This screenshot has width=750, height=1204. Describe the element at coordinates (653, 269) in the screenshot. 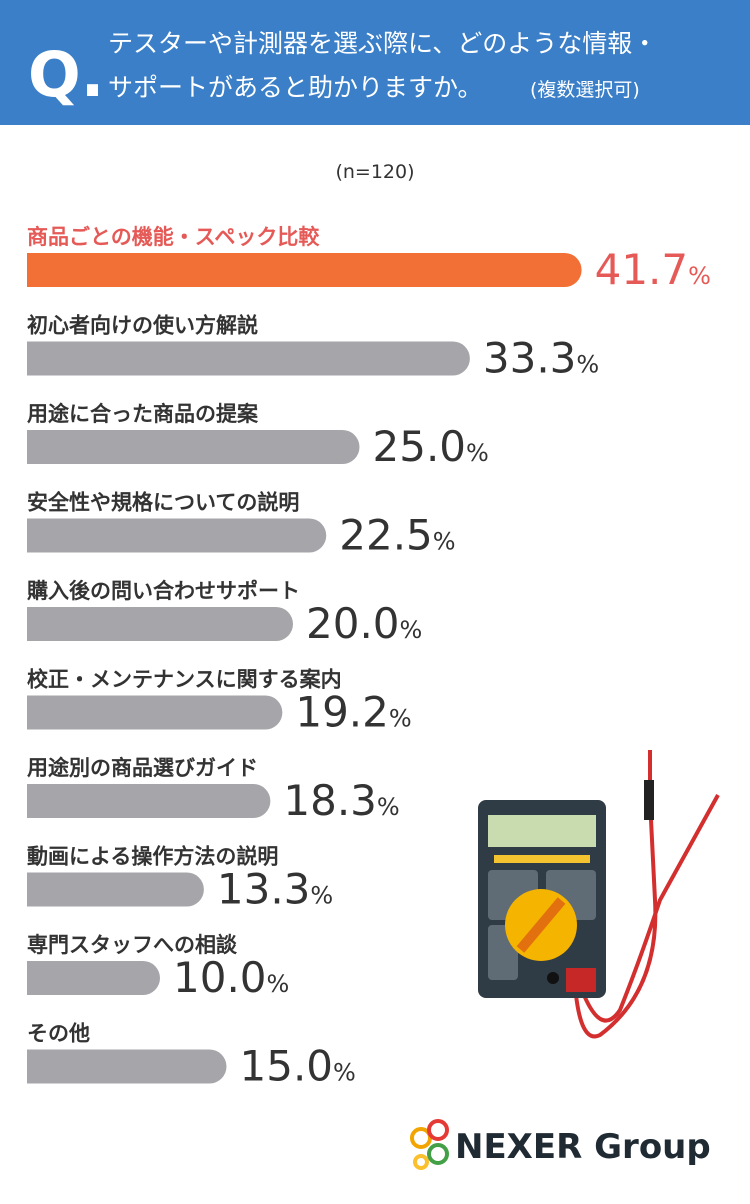

I see `value-label: 41.7%` at that location.